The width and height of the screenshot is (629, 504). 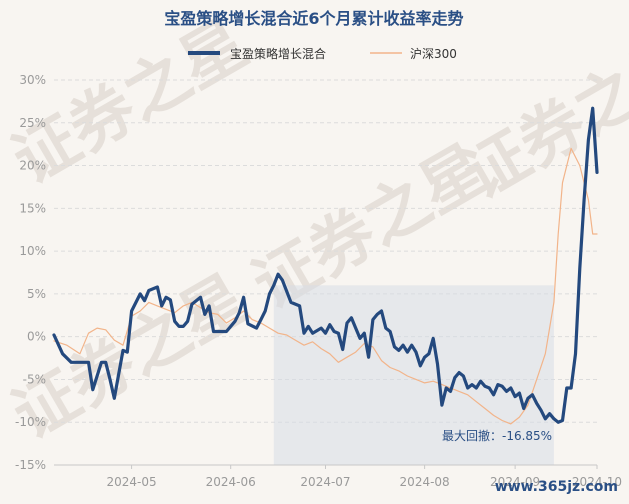 What do you see at coordinates (32, 123) in the screenshot?
I see `y-tick-label: 25%` at bounding box center [32, 123].